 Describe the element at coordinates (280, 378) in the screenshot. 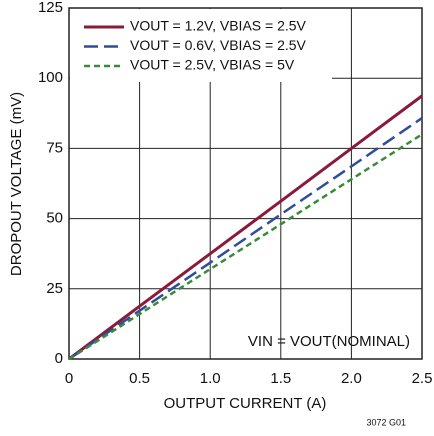

I see `x-tick-label: 1.5` at that location.